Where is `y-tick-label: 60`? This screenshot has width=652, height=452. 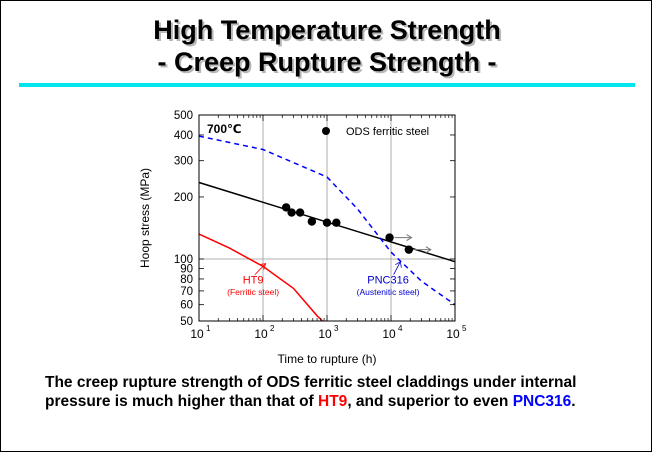 y-tick-label: 60 is located at coordinates (186, 306).